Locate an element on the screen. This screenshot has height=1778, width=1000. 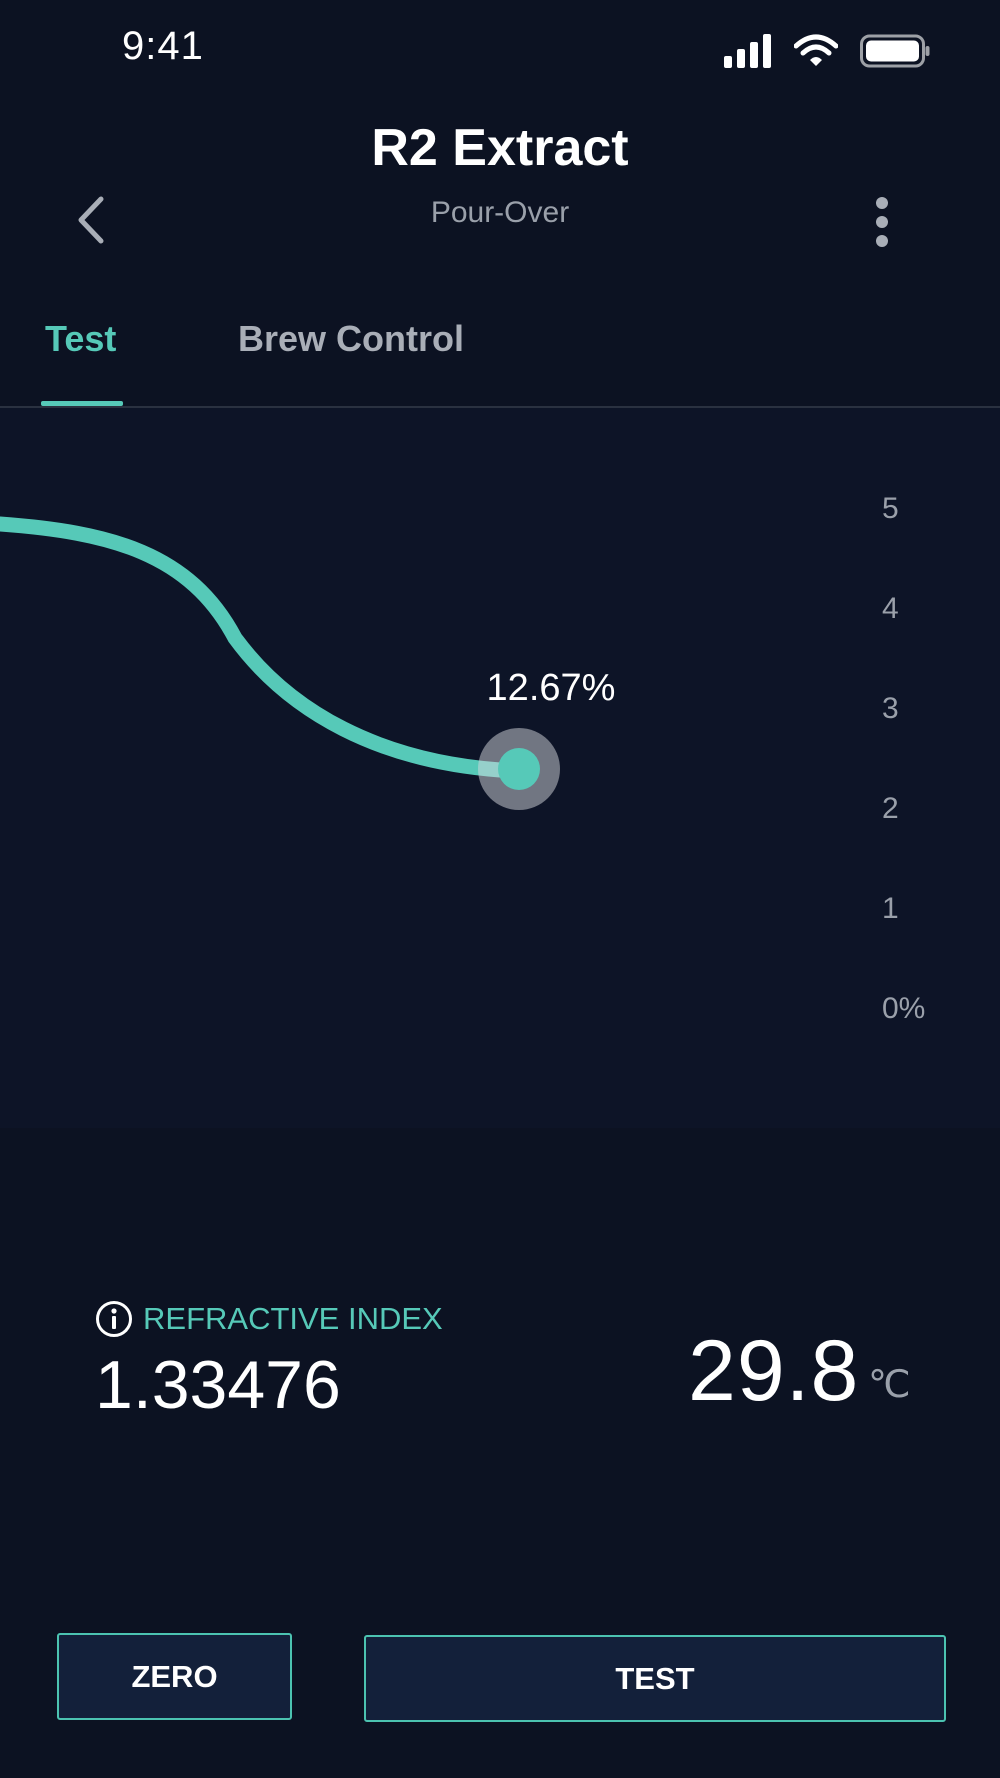
current-value-label: 12.67% is located at coordinates (551, 688).